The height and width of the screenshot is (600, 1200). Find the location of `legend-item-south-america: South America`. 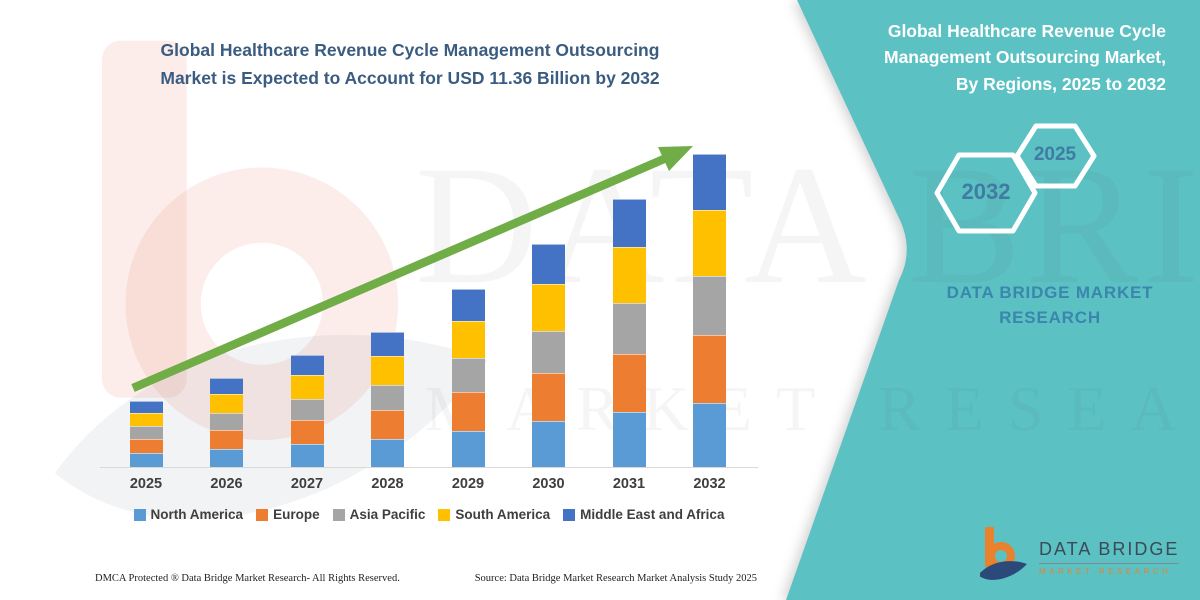

legend-item-south-america: South America is located at coordinates (494, 514).